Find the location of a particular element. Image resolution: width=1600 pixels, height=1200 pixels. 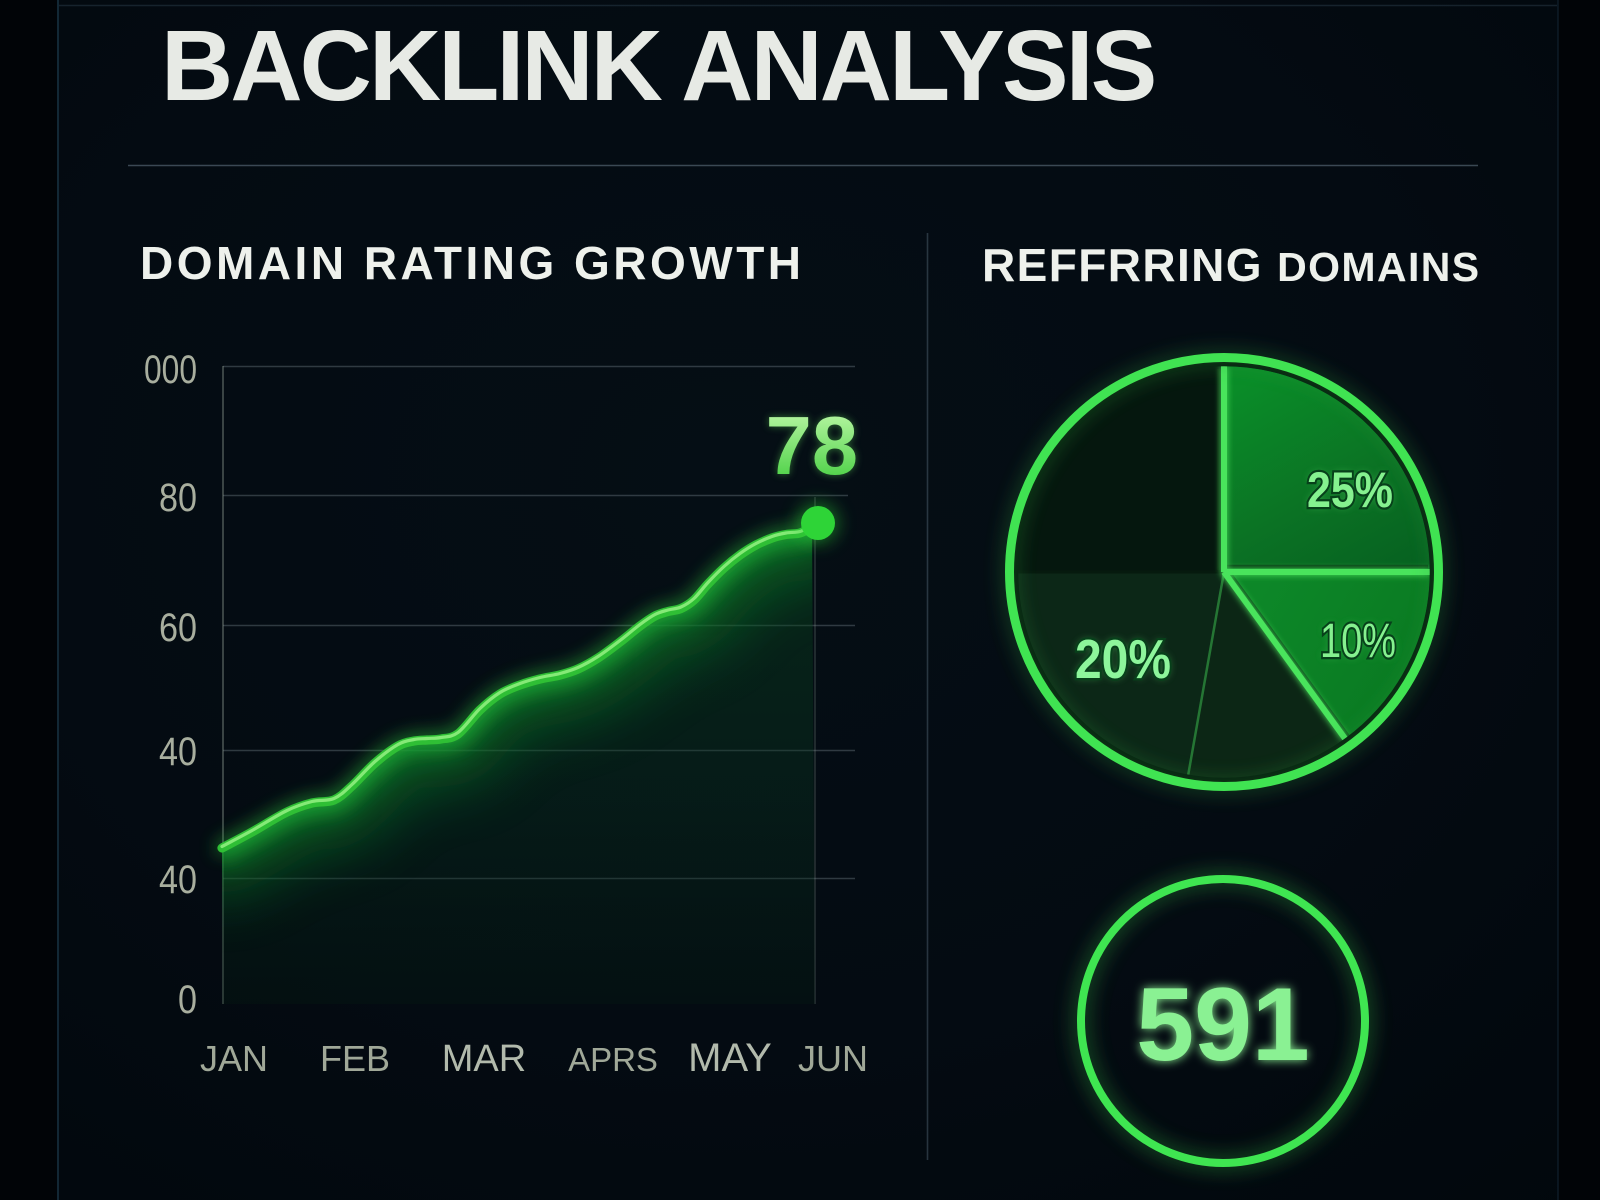

svg-text: APRS is located at coordinates (613, 1059).